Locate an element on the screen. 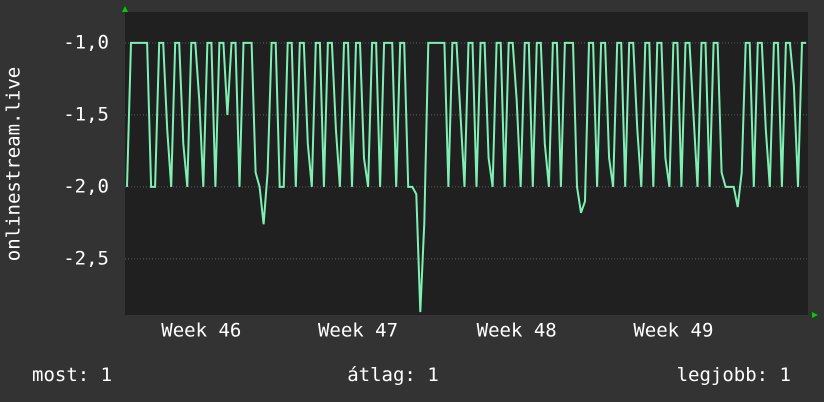 This screenshot has width=824, height=402. y-tick-label: -1,0 is located at coordinates (86, 42).